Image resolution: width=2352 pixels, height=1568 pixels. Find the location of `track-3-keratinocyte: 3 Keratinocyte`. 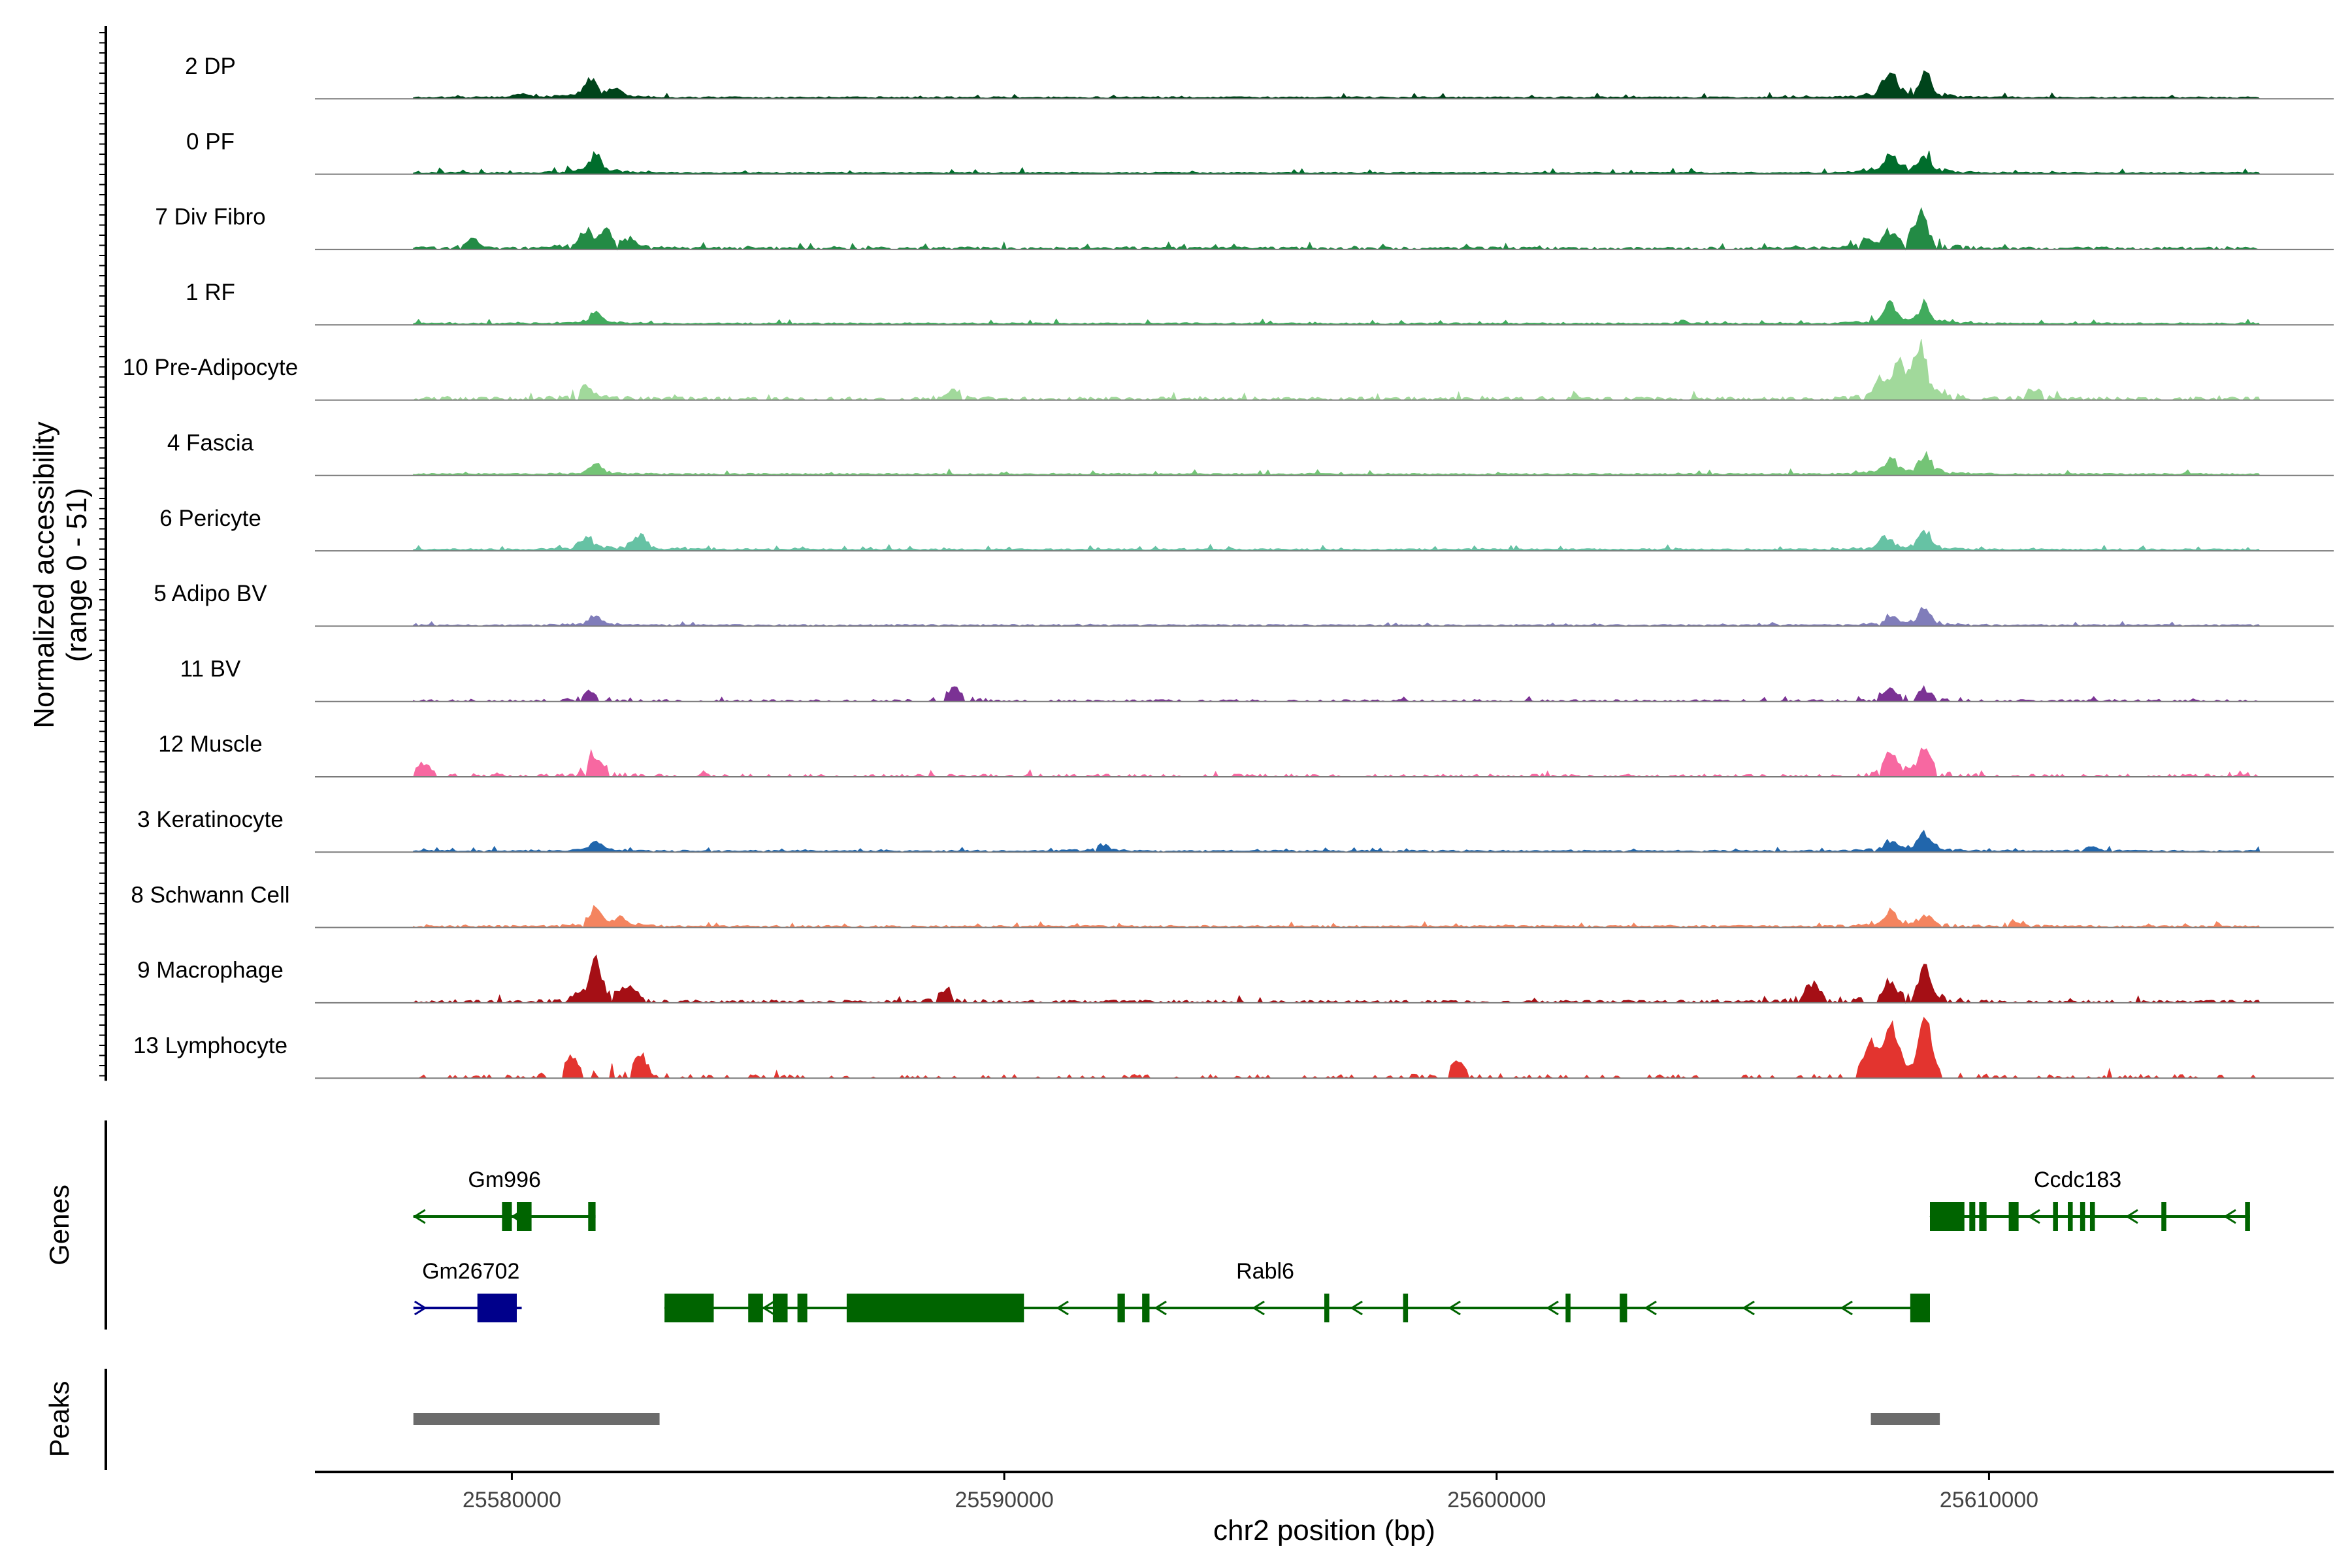

track-3-keratinocyte: 3 Keratinocyte is located at coordinates (1235, 830).